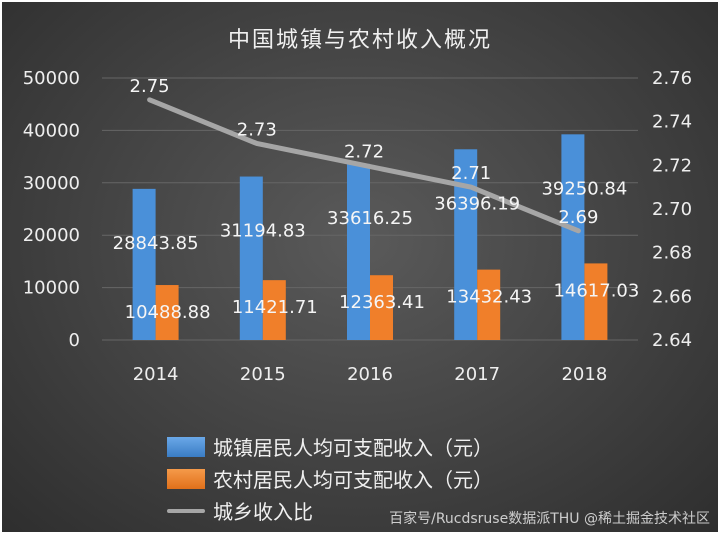 The height and width of the screenshot is (534, 720). Describe the element at coordinates (156, 374) in the screenshot. I see `x-tick-label: 2014` at that location.